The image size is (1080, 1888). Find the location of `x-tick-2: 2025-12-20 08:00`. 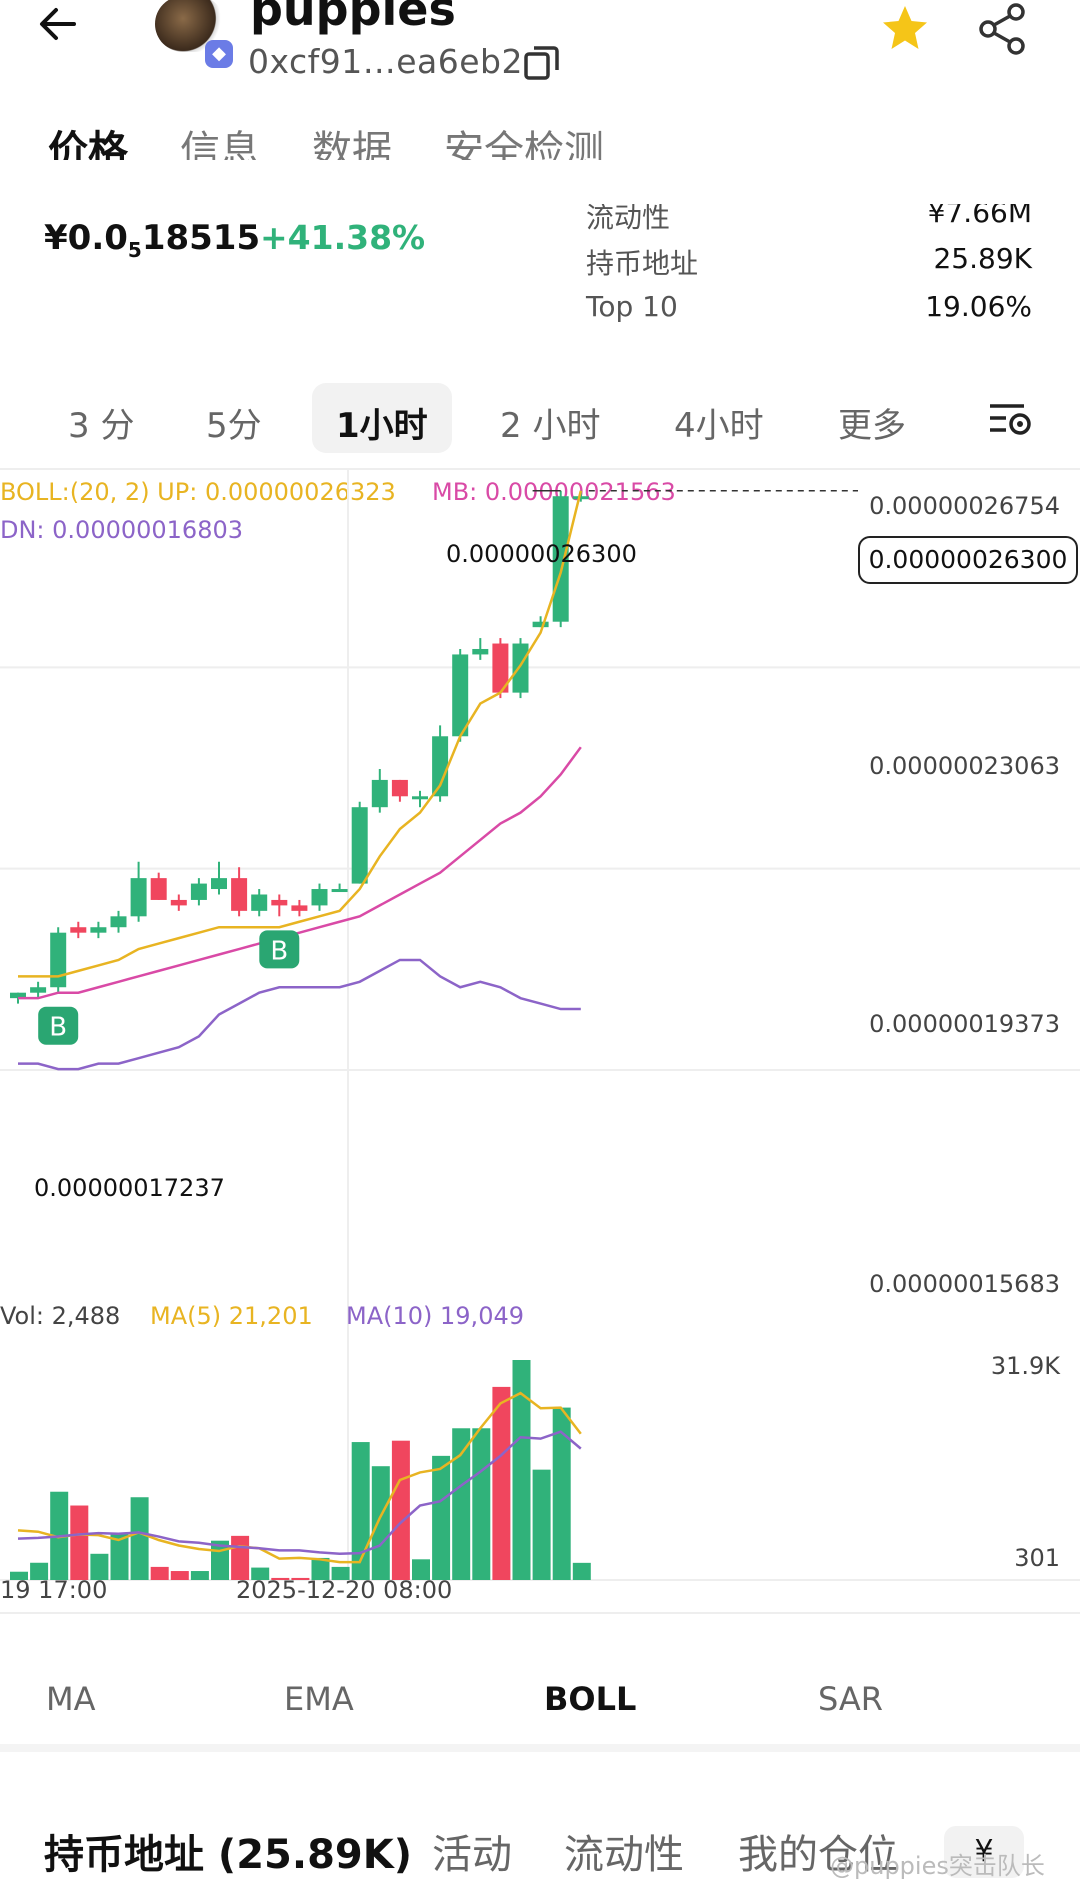

x-tick-2: 2025-12-20 08:00 is located at coordinates (344, 1590).